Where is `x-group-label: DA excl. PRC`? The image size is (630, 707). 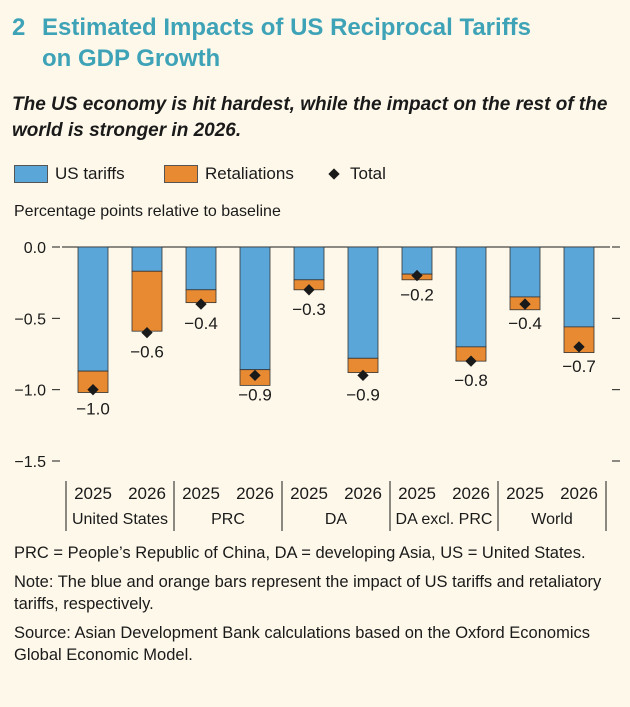 x-group-label: DA excl. PRC is located at coordinates (444, 519).